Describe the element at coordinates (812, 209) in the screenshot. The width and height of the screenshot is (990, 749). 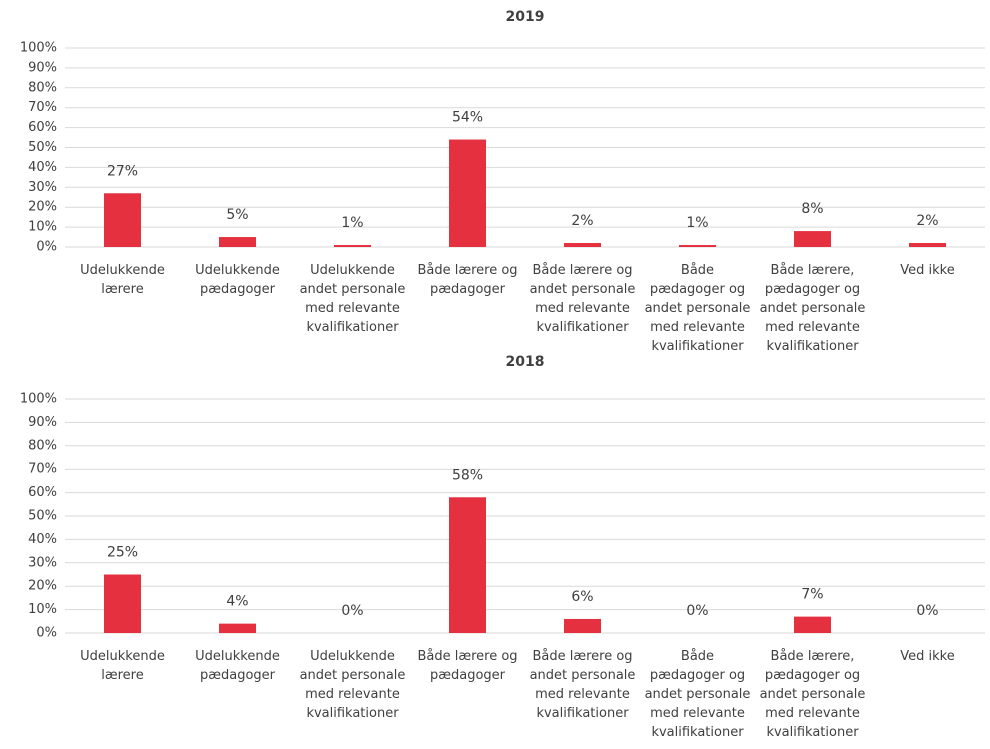
I see `value-label: 8%` at that location.